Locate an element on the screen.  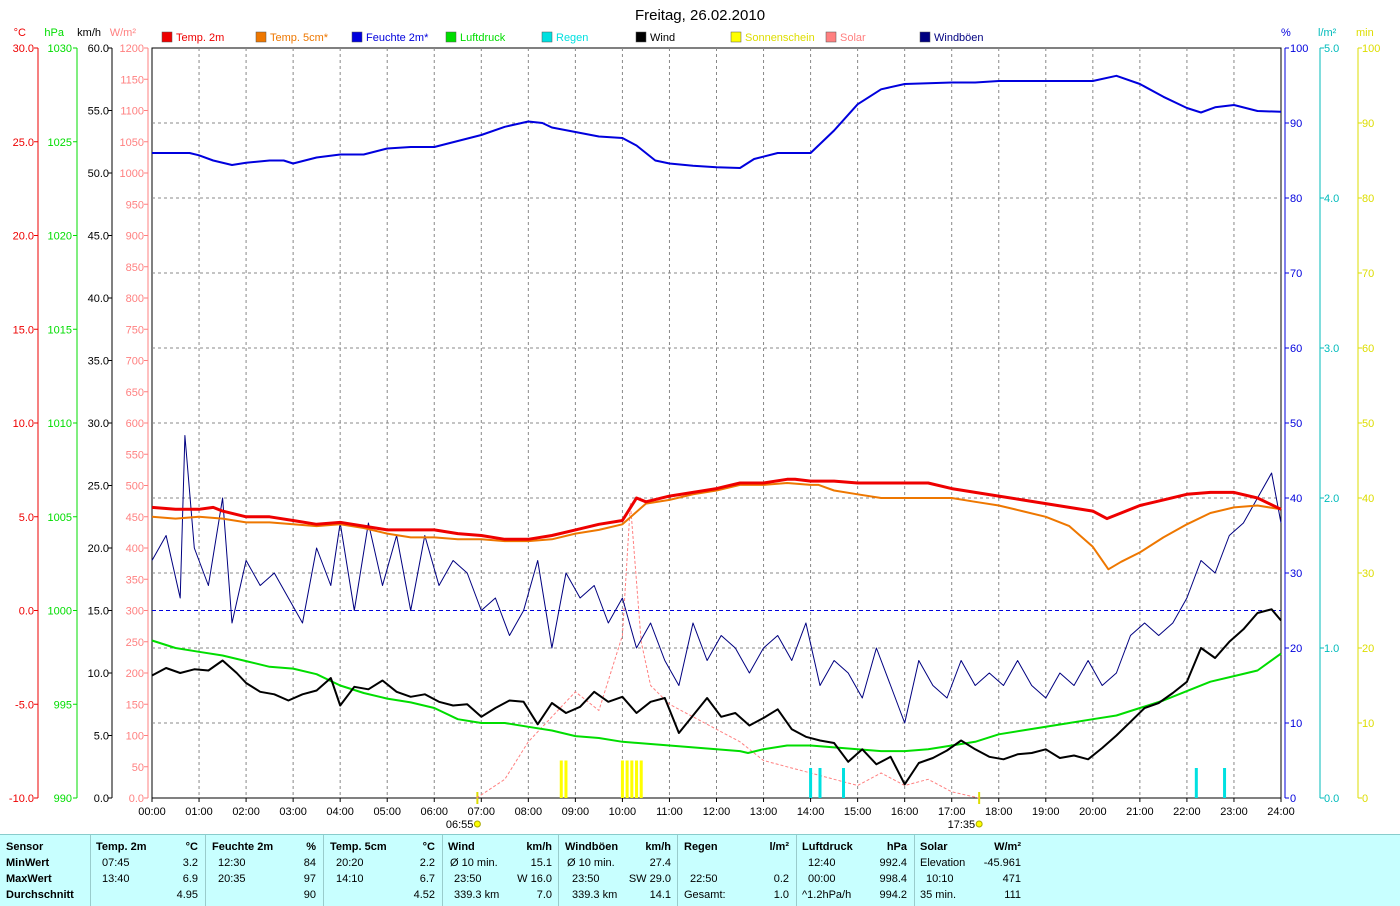
humidity-tick-label: 30 is located at coordinates (1296, 574).